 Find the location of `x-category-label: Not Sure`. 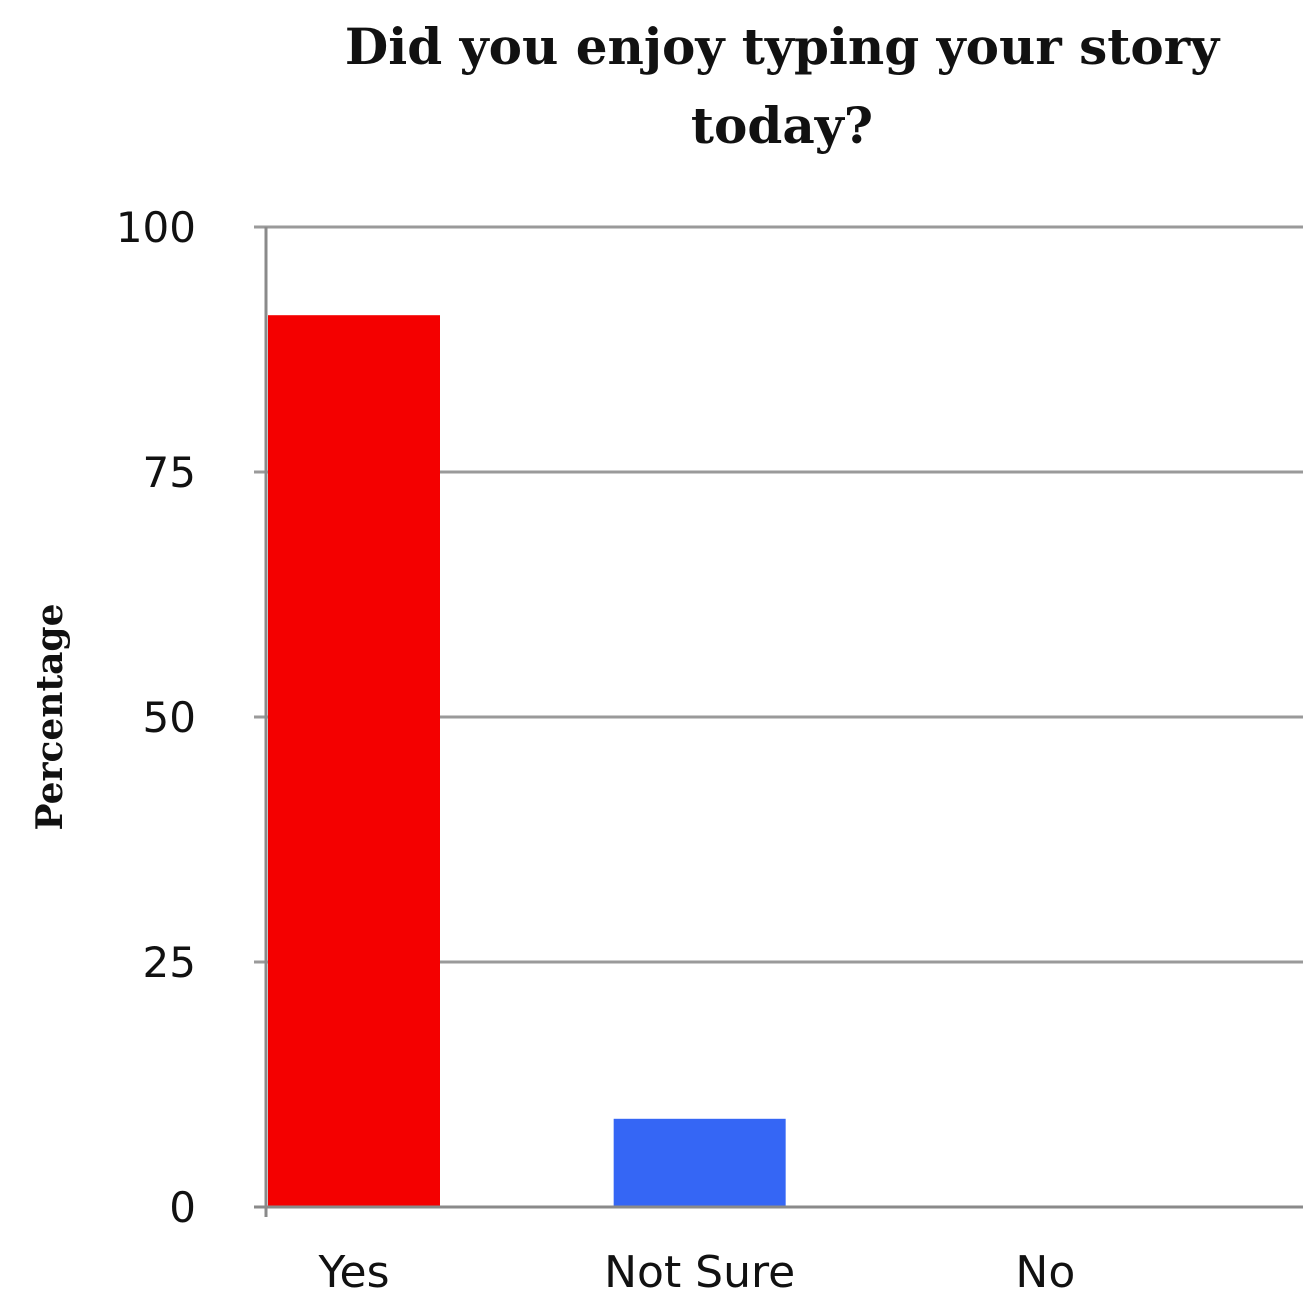

x-category-label: Not Sure is located at coordinates (699, 1272).